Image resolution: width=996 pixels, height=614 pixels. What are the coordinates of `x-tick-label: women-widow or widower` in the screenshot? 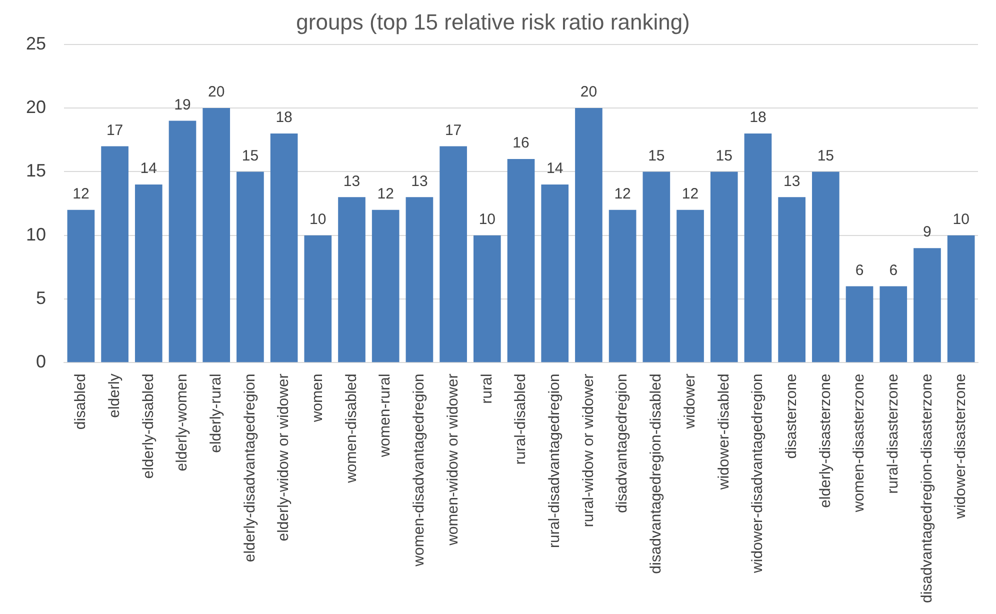 It's located at (453, 460).